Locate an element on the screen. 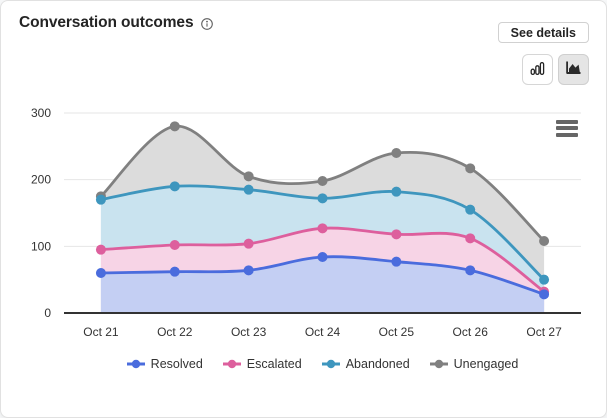 The image size is (607, 418). legend-label: Resolved is located at coordinates (176, 364).